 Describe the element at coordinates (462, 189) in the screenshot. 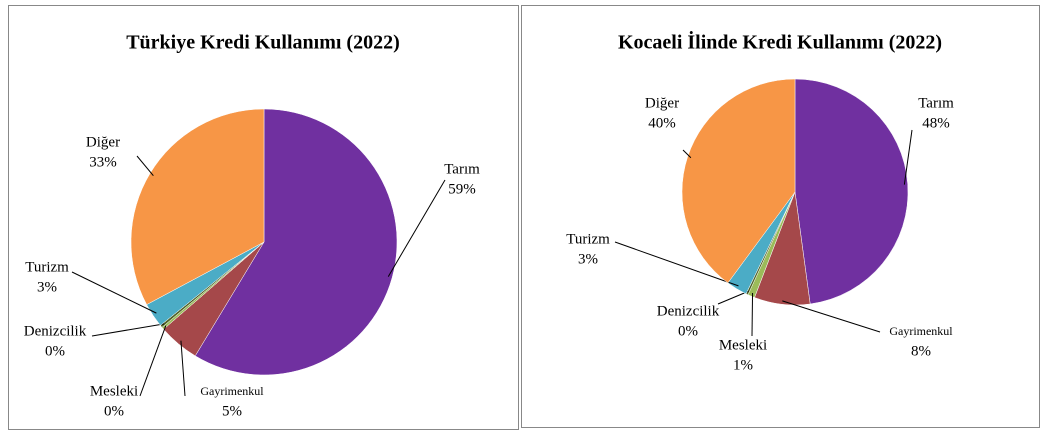

I see `slice-value-label: 59%` at that location.